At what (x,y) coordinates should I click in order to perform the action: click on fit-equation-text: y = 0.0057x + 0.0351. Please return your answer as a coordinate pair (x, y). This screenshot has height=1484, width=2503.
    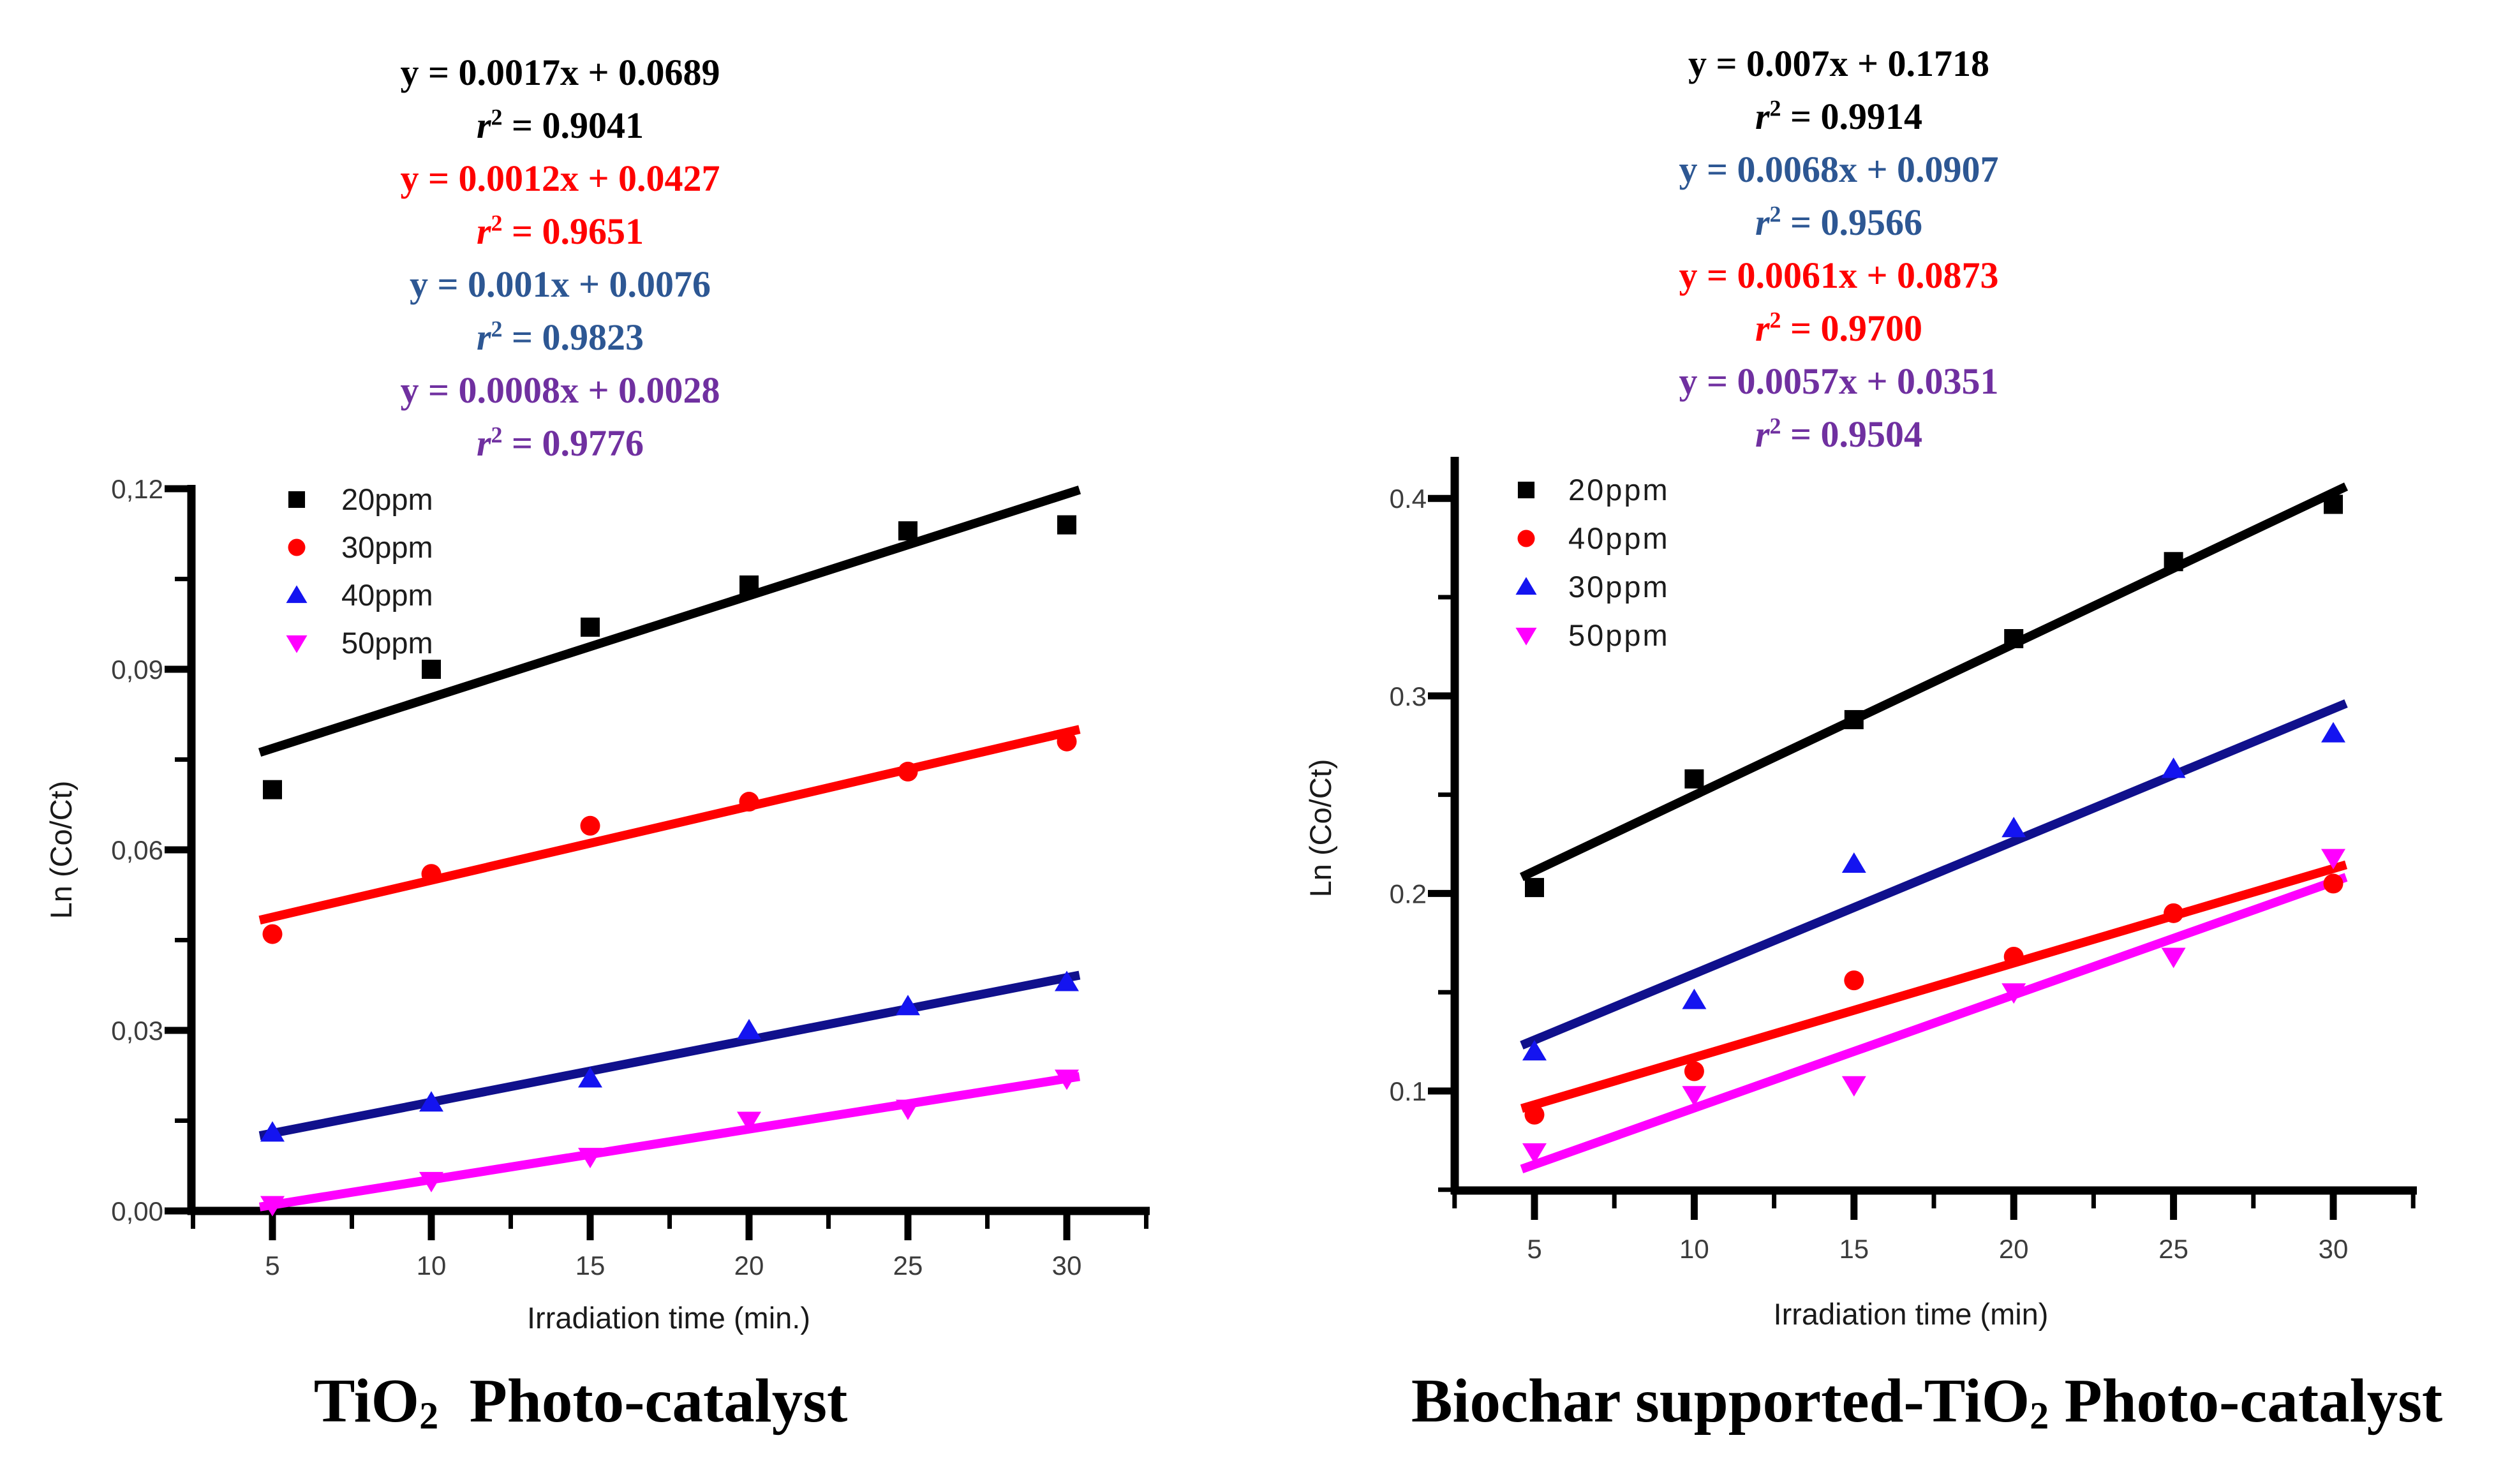
    Looking at the image, I should click on (1839, 381).